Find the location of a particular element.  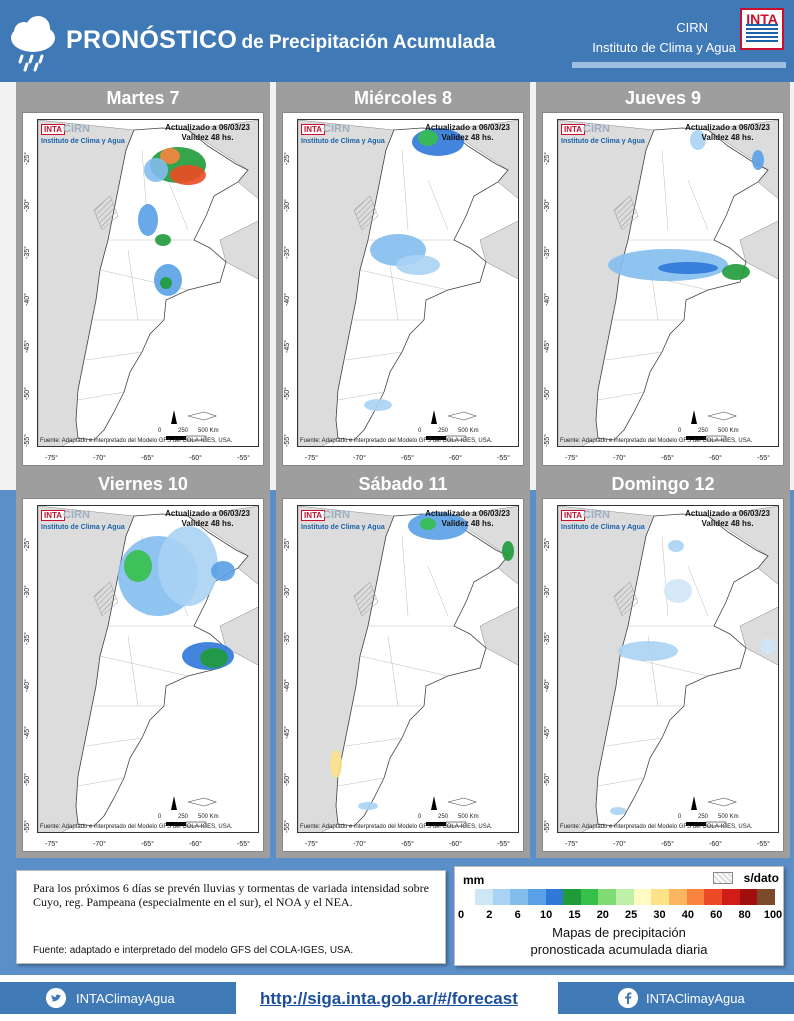

title-sub: de Precipitación Acumulada is located at coordinates (368, 42).